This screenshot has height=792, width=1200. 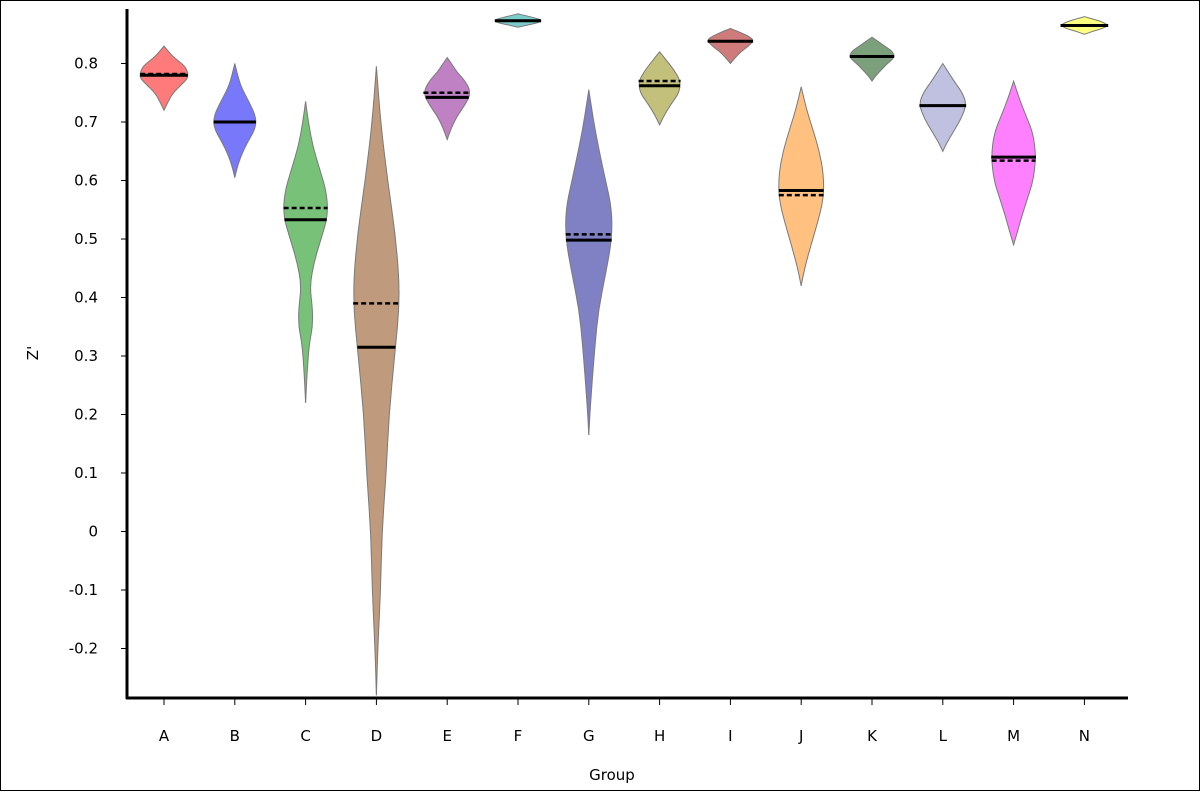 I want to click on violin-group-h, so click(x=659, y=88).